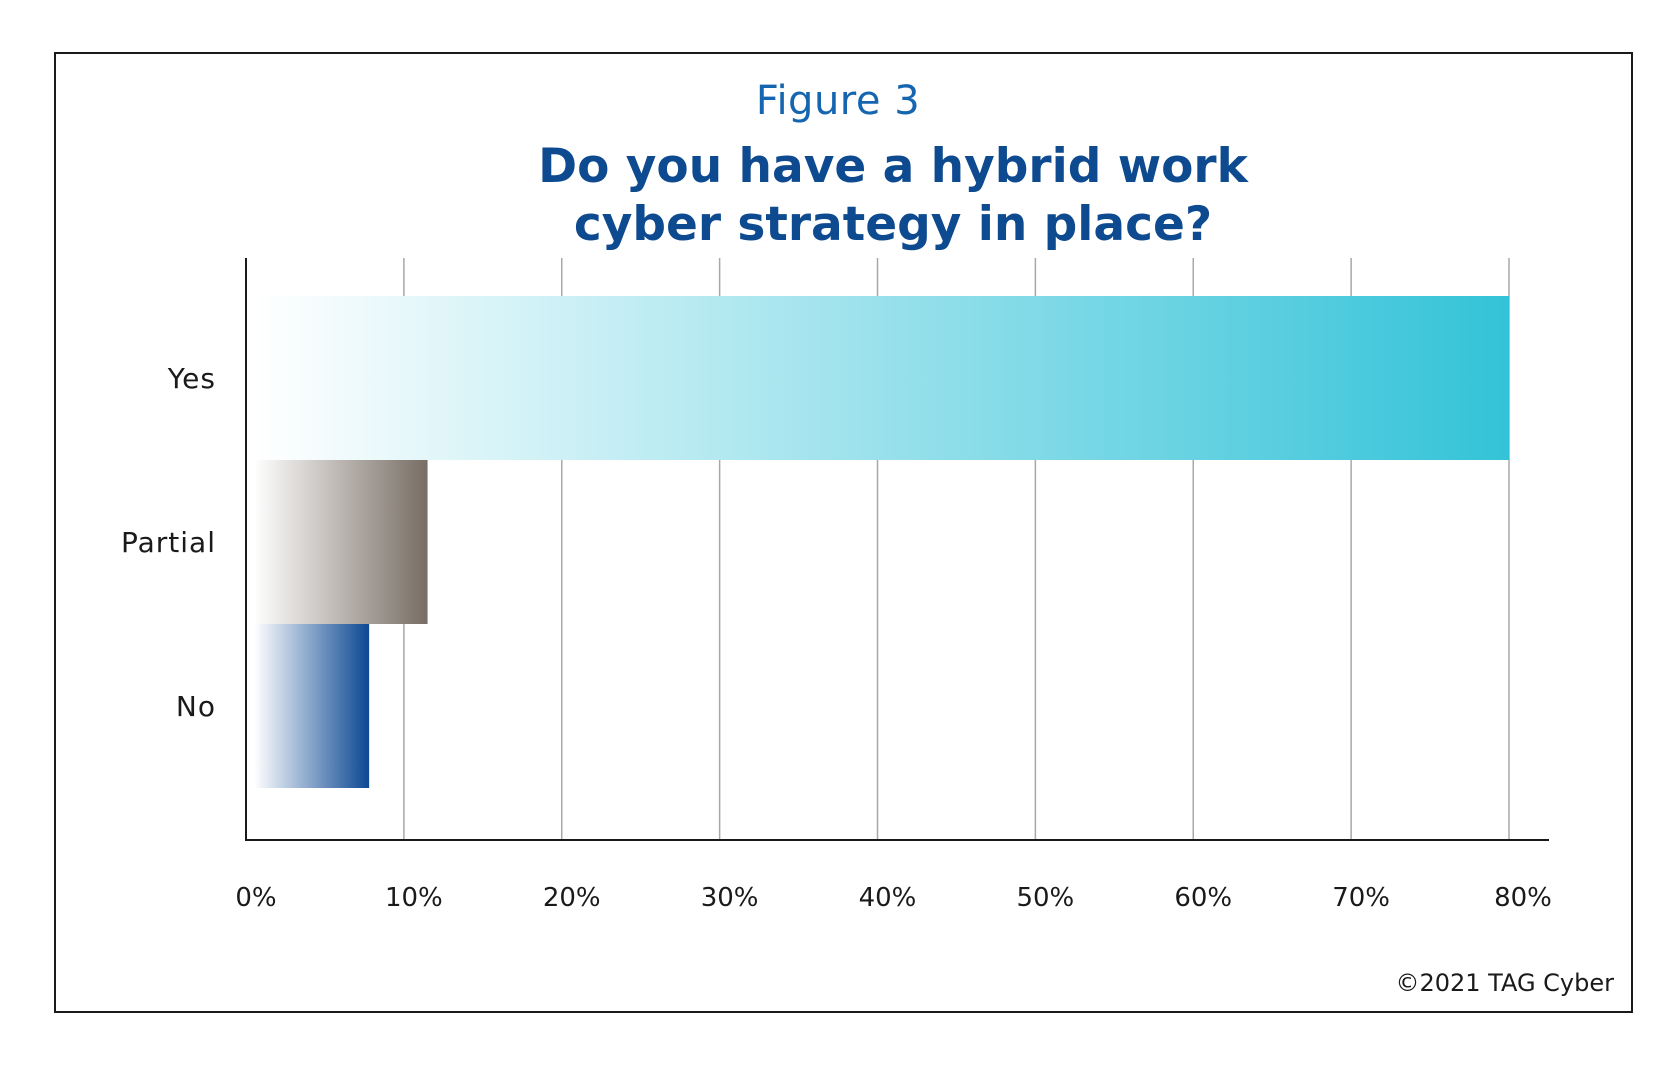 The image size is (1676, 1069). Describe the element at coordinates (1203, 898) in the screenshot. I see `x-tick-label-60: 60%` at that location.